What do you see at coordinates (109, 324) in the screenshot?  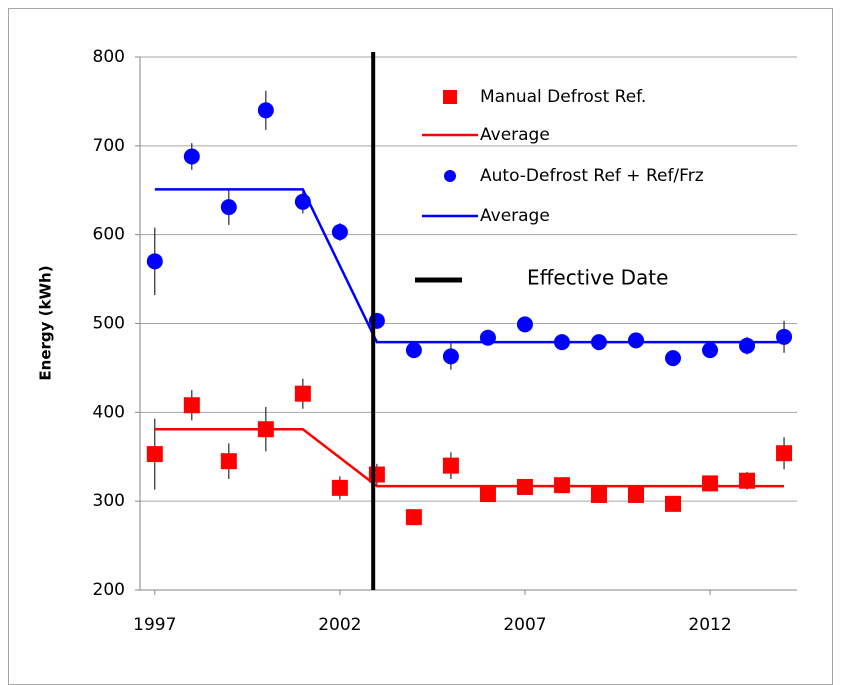 I see `y-tick-label: 500` at bounding box center [109, 324].